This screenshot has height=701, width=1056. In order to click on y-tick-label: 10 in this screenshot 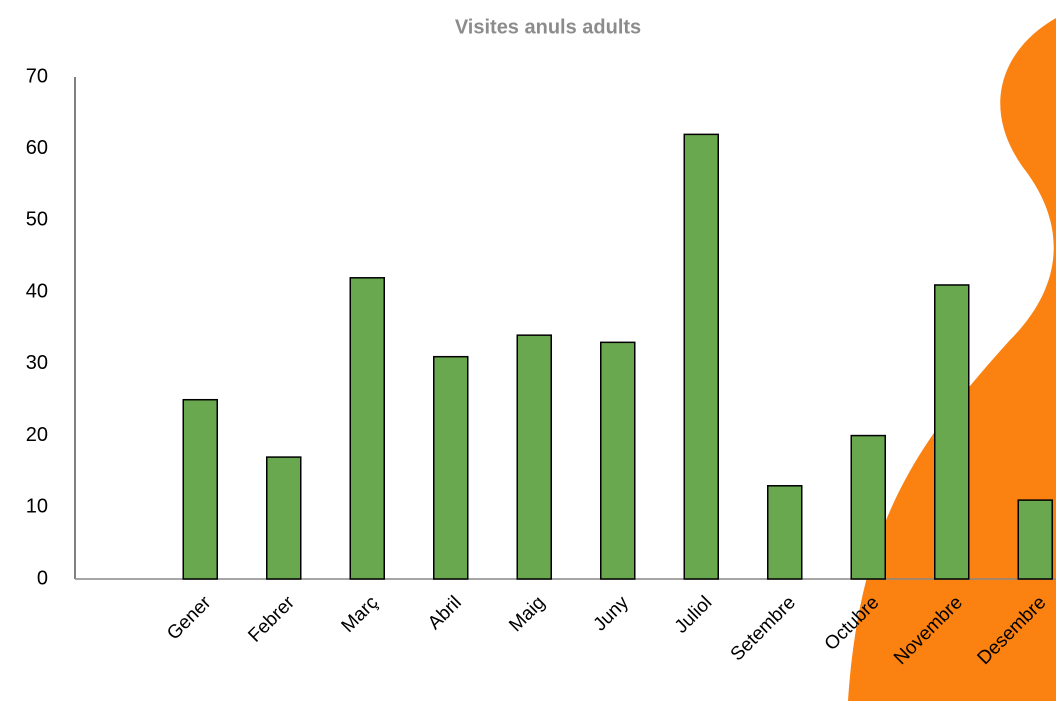, I will do `click(37, 507)`.